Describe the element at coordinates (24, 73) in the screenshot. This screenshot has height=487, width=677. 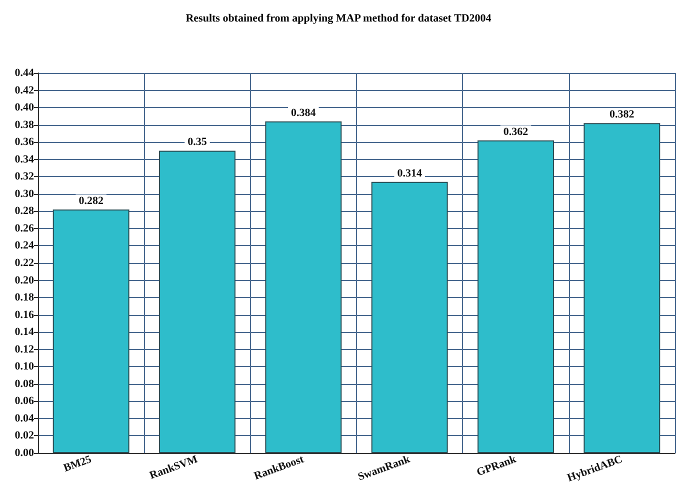
I see `text: 0.44` at that location.